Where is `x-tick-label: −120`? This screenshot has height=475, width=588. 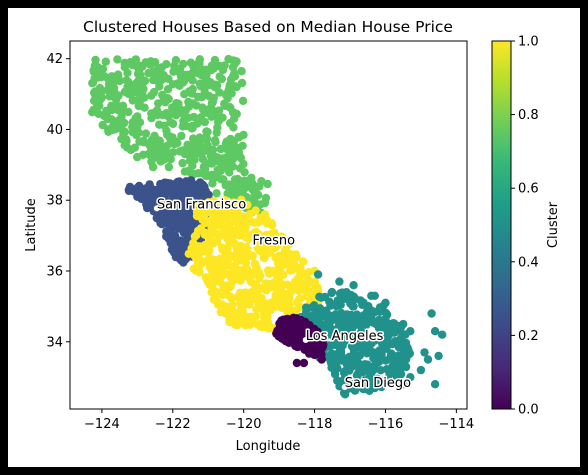 x-tick-label: −120 is located at coordinates (244, 424).